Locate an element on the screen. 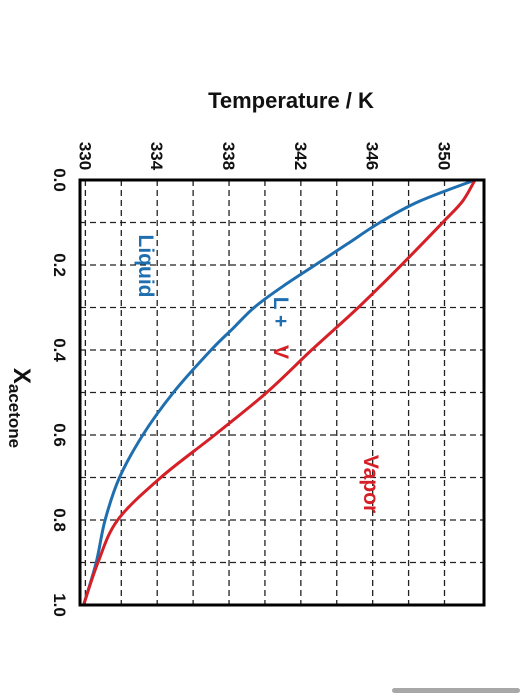 Image resolution: width=520 pixels, height=700 pixels. annotation-l-plus: L + is located at coordinates (280, 312).